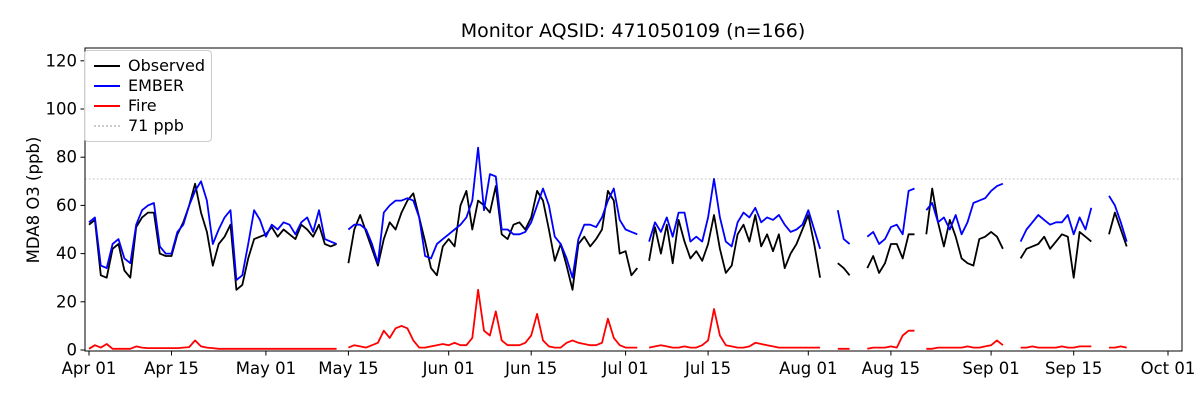 This screenshot has height=404, width=1200. I want to click on legend-line-sample-observed, so click(107, 66).